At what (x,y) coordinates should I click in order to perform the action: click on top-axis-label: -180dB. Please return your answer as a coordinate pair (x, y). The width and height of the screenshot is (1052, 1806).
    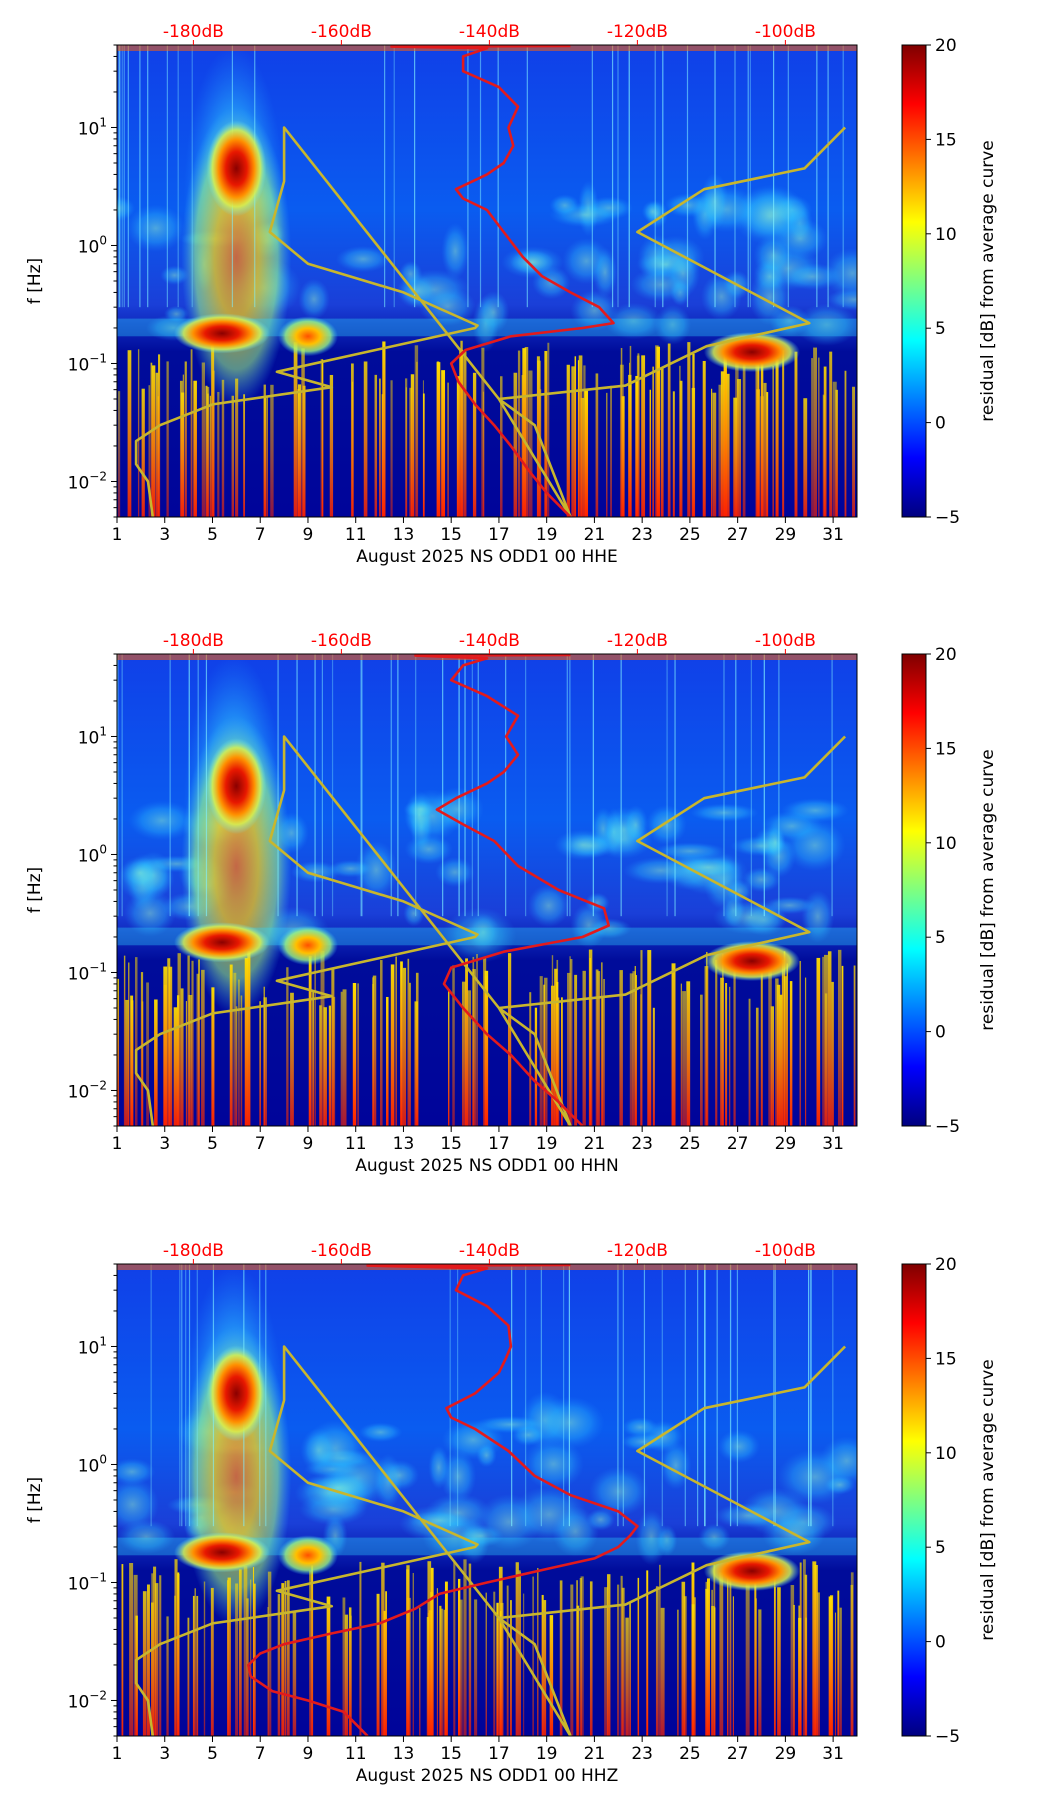
    Looking at the image, I should click on (193, 32).